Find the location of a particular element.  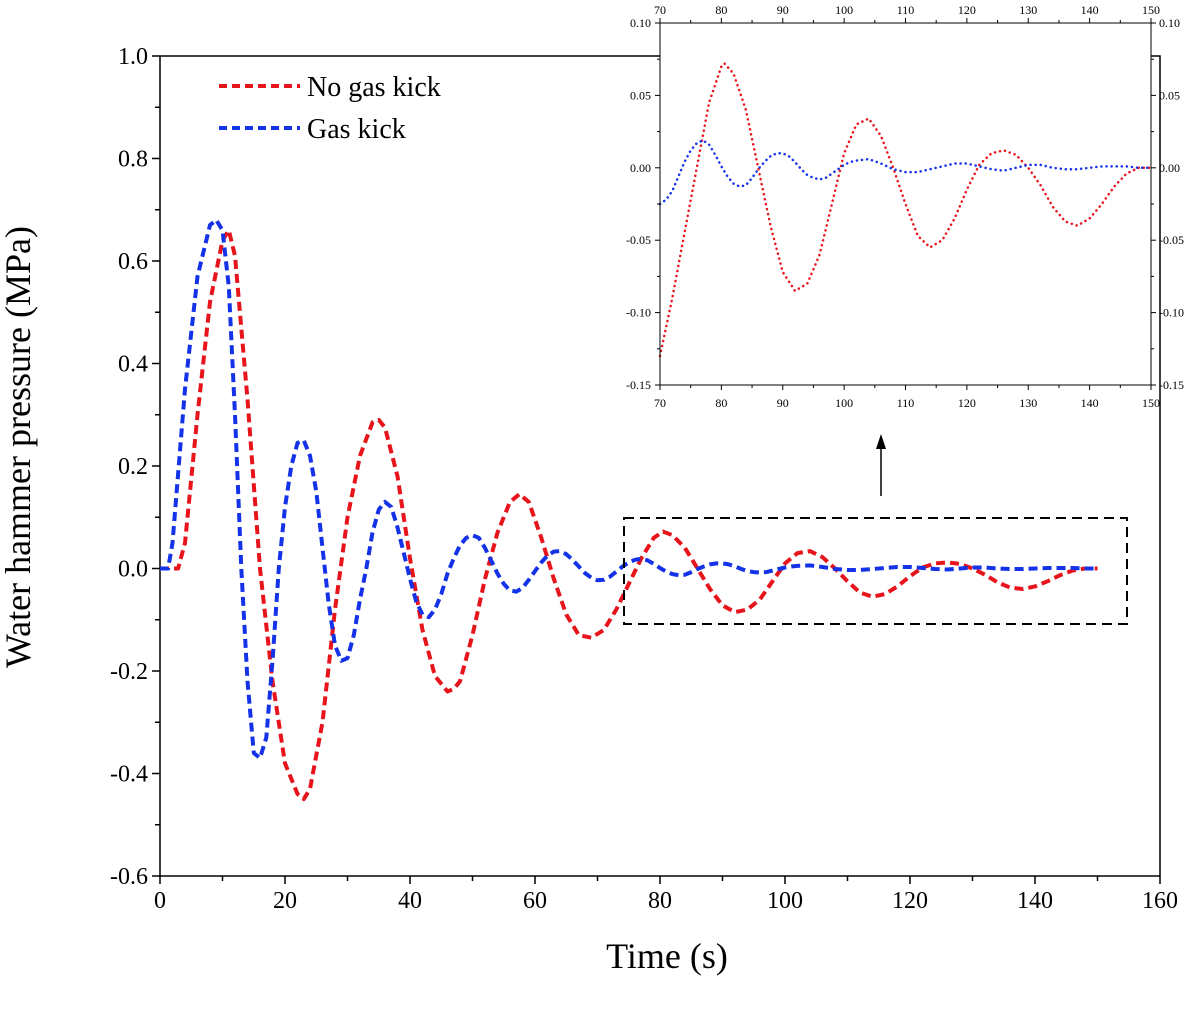

y-tick-label: -0.4 is located at coordinates (129, 775).